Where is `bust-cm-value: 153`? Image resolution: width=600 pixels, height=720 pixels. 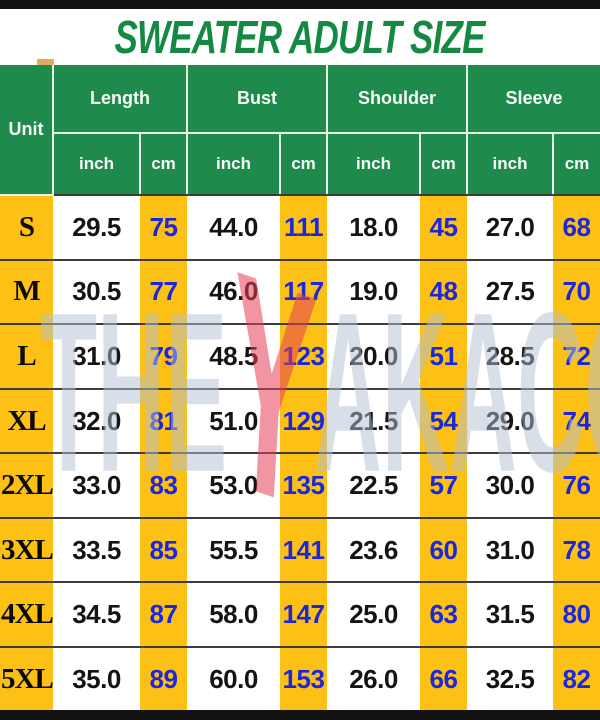 bust-cm-value: 153 is located at coordinates (303, 678).